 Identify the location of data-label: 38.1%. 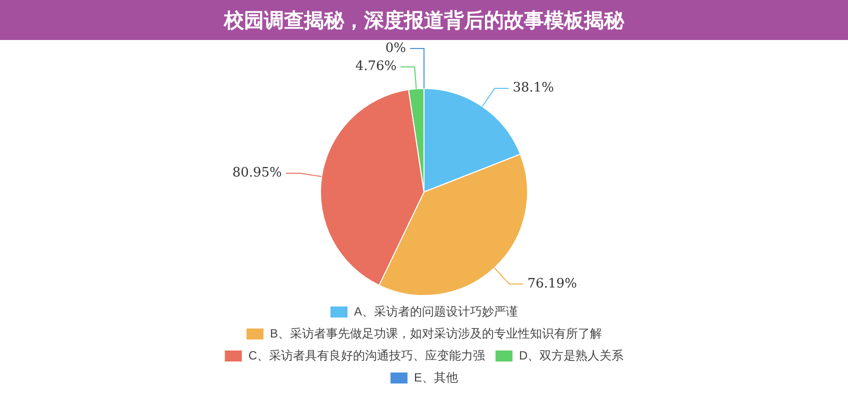
(533, 88).